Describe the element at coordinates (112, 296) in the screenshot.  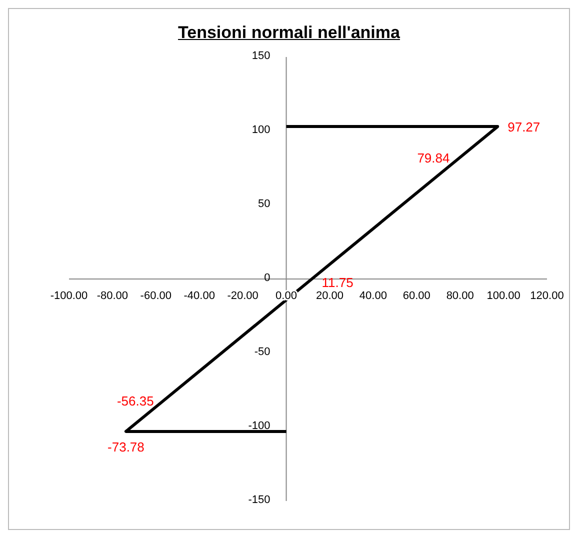
I see `x-tick-label: -80.00` at that location.